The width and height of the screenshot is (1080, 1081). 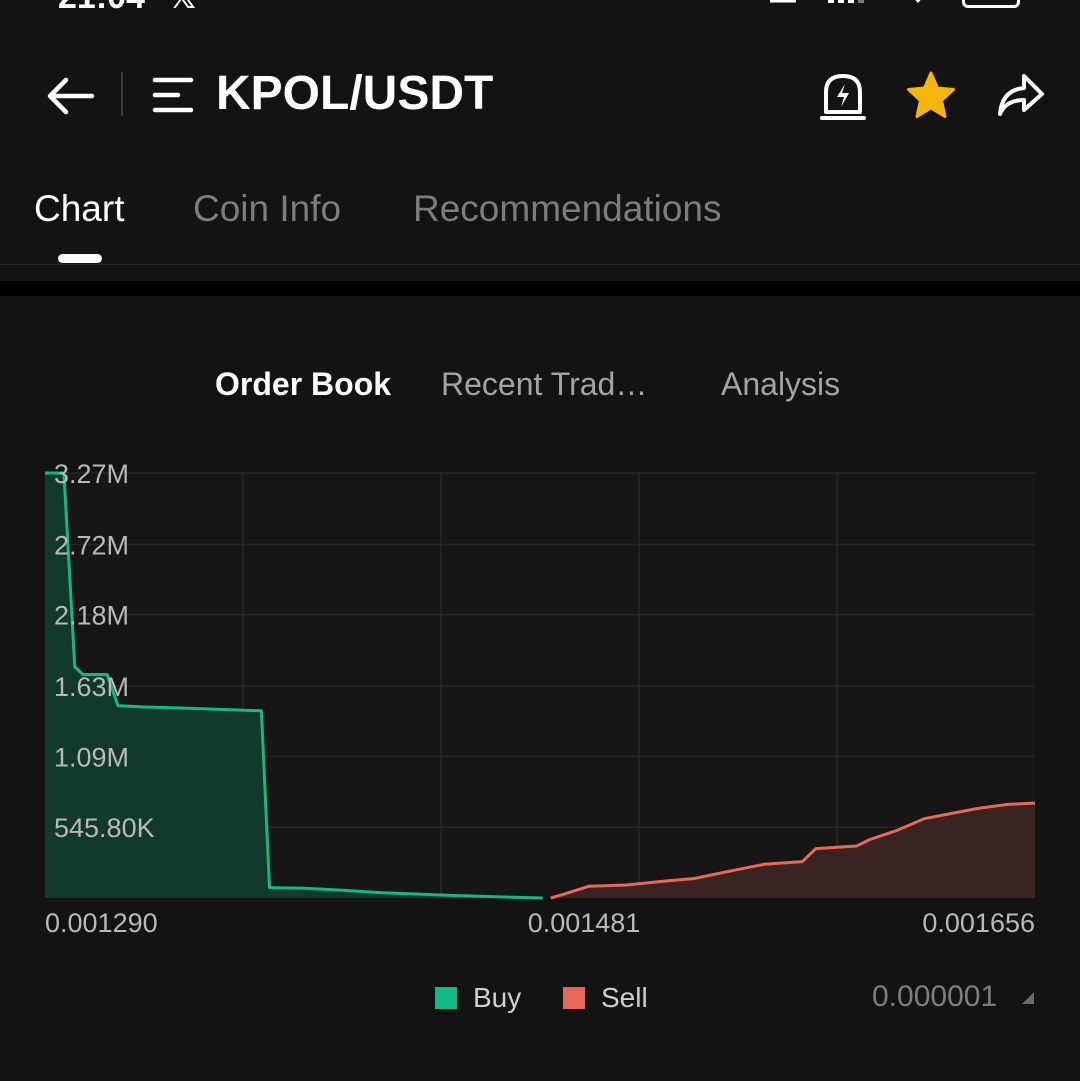 I want to click on x-tick-label: 0.001290, so click(x=101, y=923).